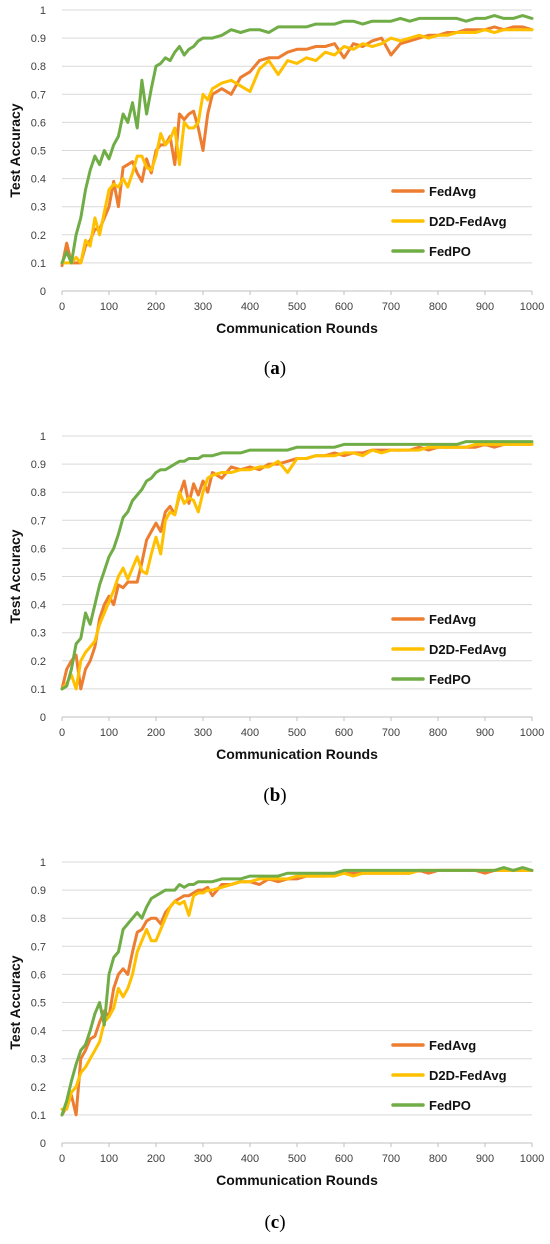  Describe the element at coordinates (275, 1222) in the screenshot. I see `caption-c: (c)` at that location.